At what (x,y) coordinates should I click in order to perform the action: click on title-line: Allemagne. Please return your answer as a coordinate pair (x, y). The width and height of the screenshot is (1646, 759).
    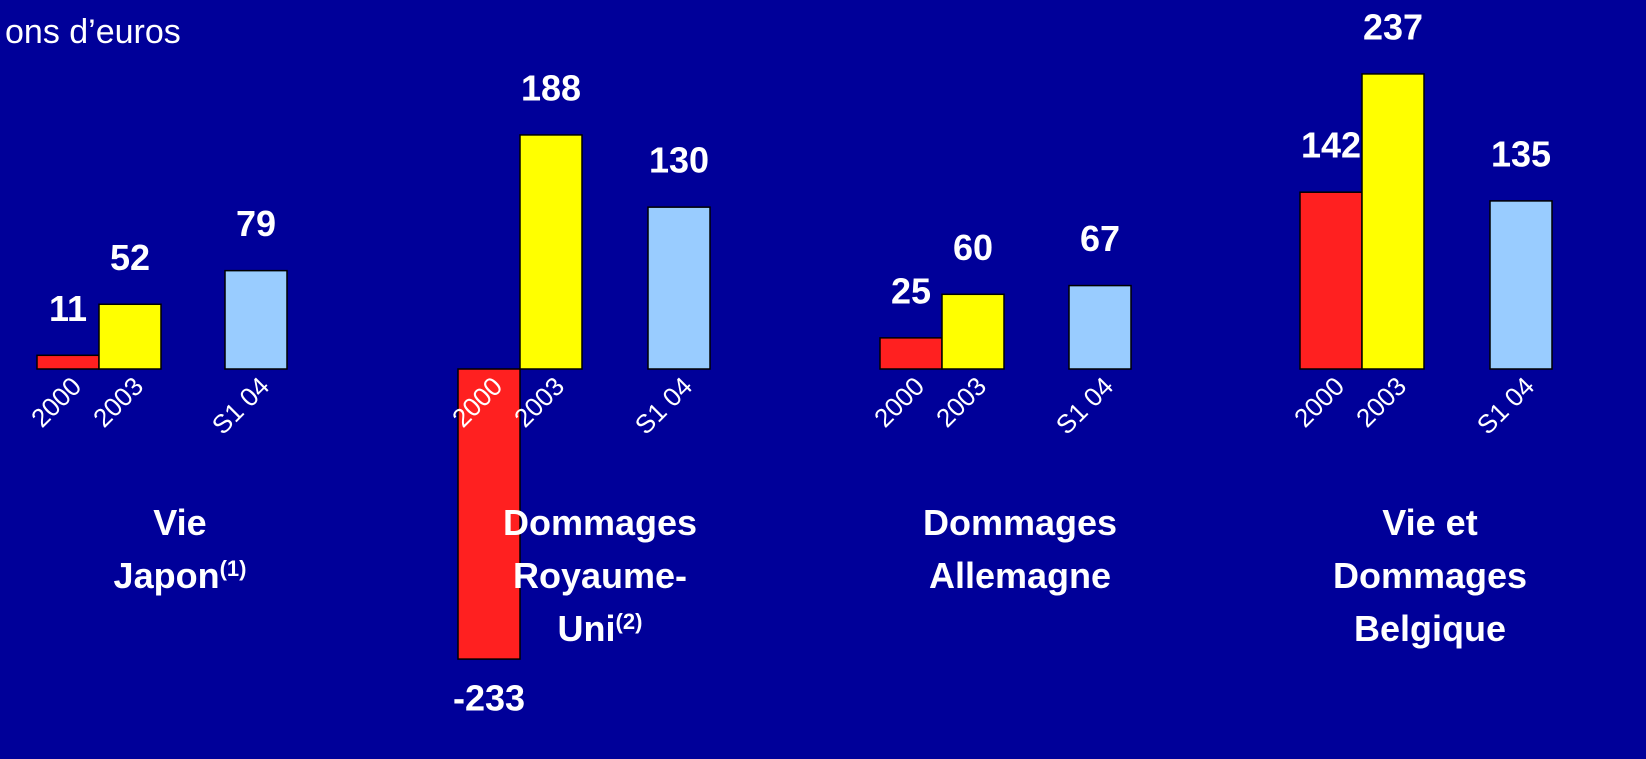
    Looking at the image, I should click on (1020, 575).